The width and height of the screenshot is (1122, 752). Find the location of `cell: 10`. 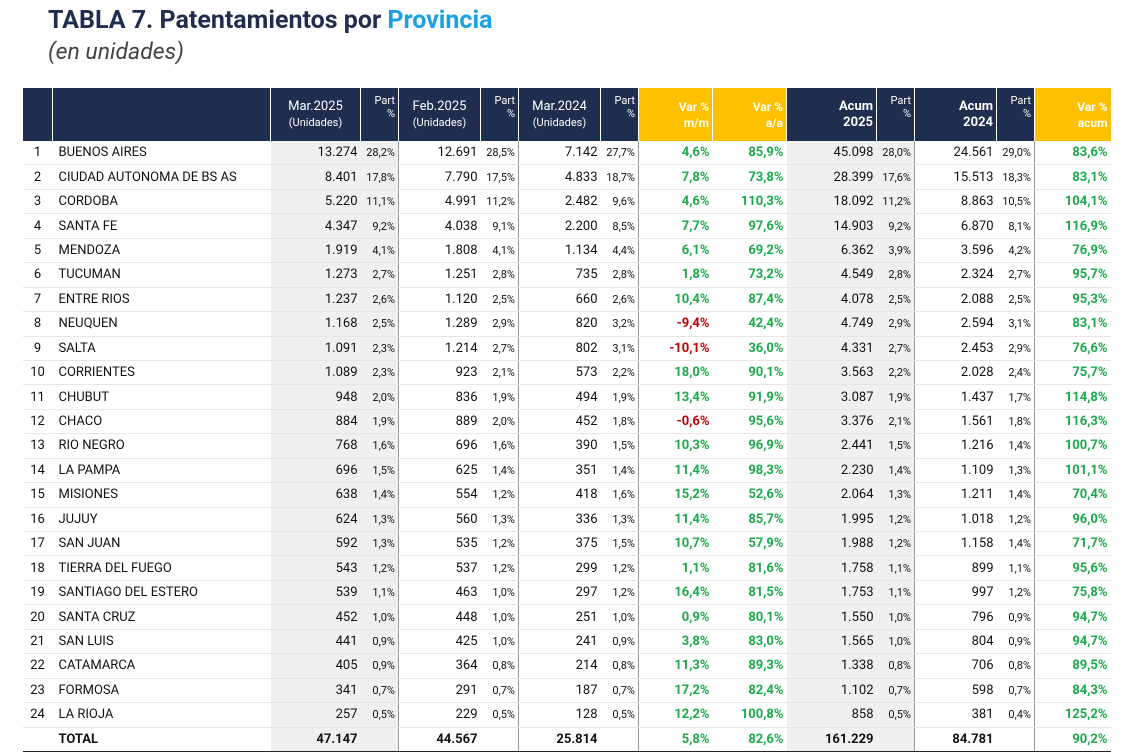

cell: 10 is located at coordinates (37, 373).